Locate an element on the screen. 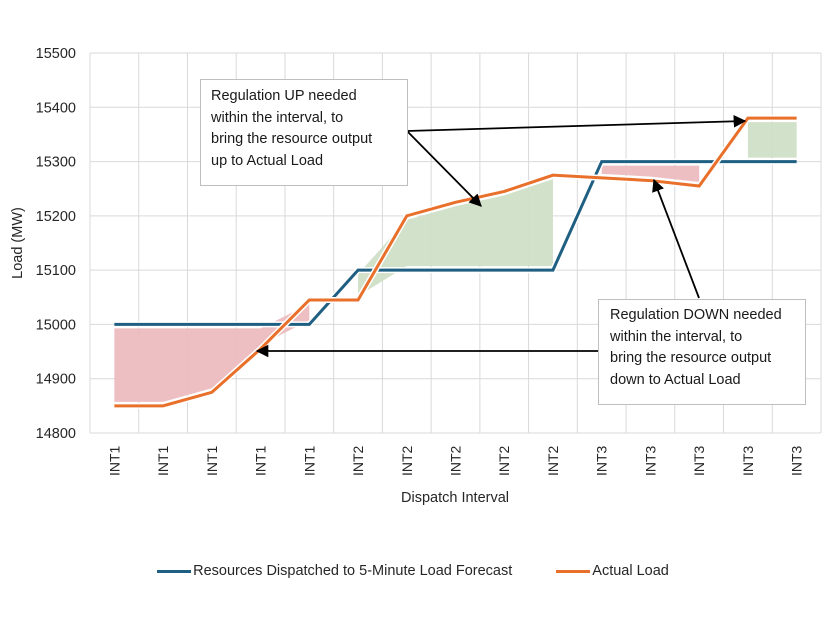 The height and width of the screenshot is (620, 826). legend-swatch-actual-load is located at coordinates (573, 571).